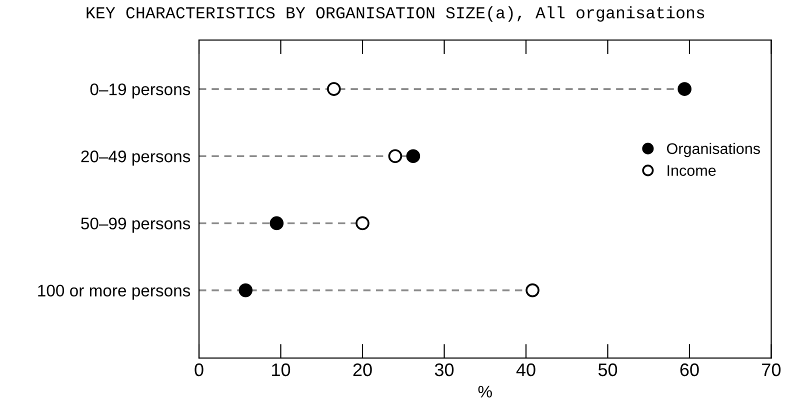  Describe the element at coordinates (281, 369) in the screenshot. I see `x-tick-label: 10` at that location.